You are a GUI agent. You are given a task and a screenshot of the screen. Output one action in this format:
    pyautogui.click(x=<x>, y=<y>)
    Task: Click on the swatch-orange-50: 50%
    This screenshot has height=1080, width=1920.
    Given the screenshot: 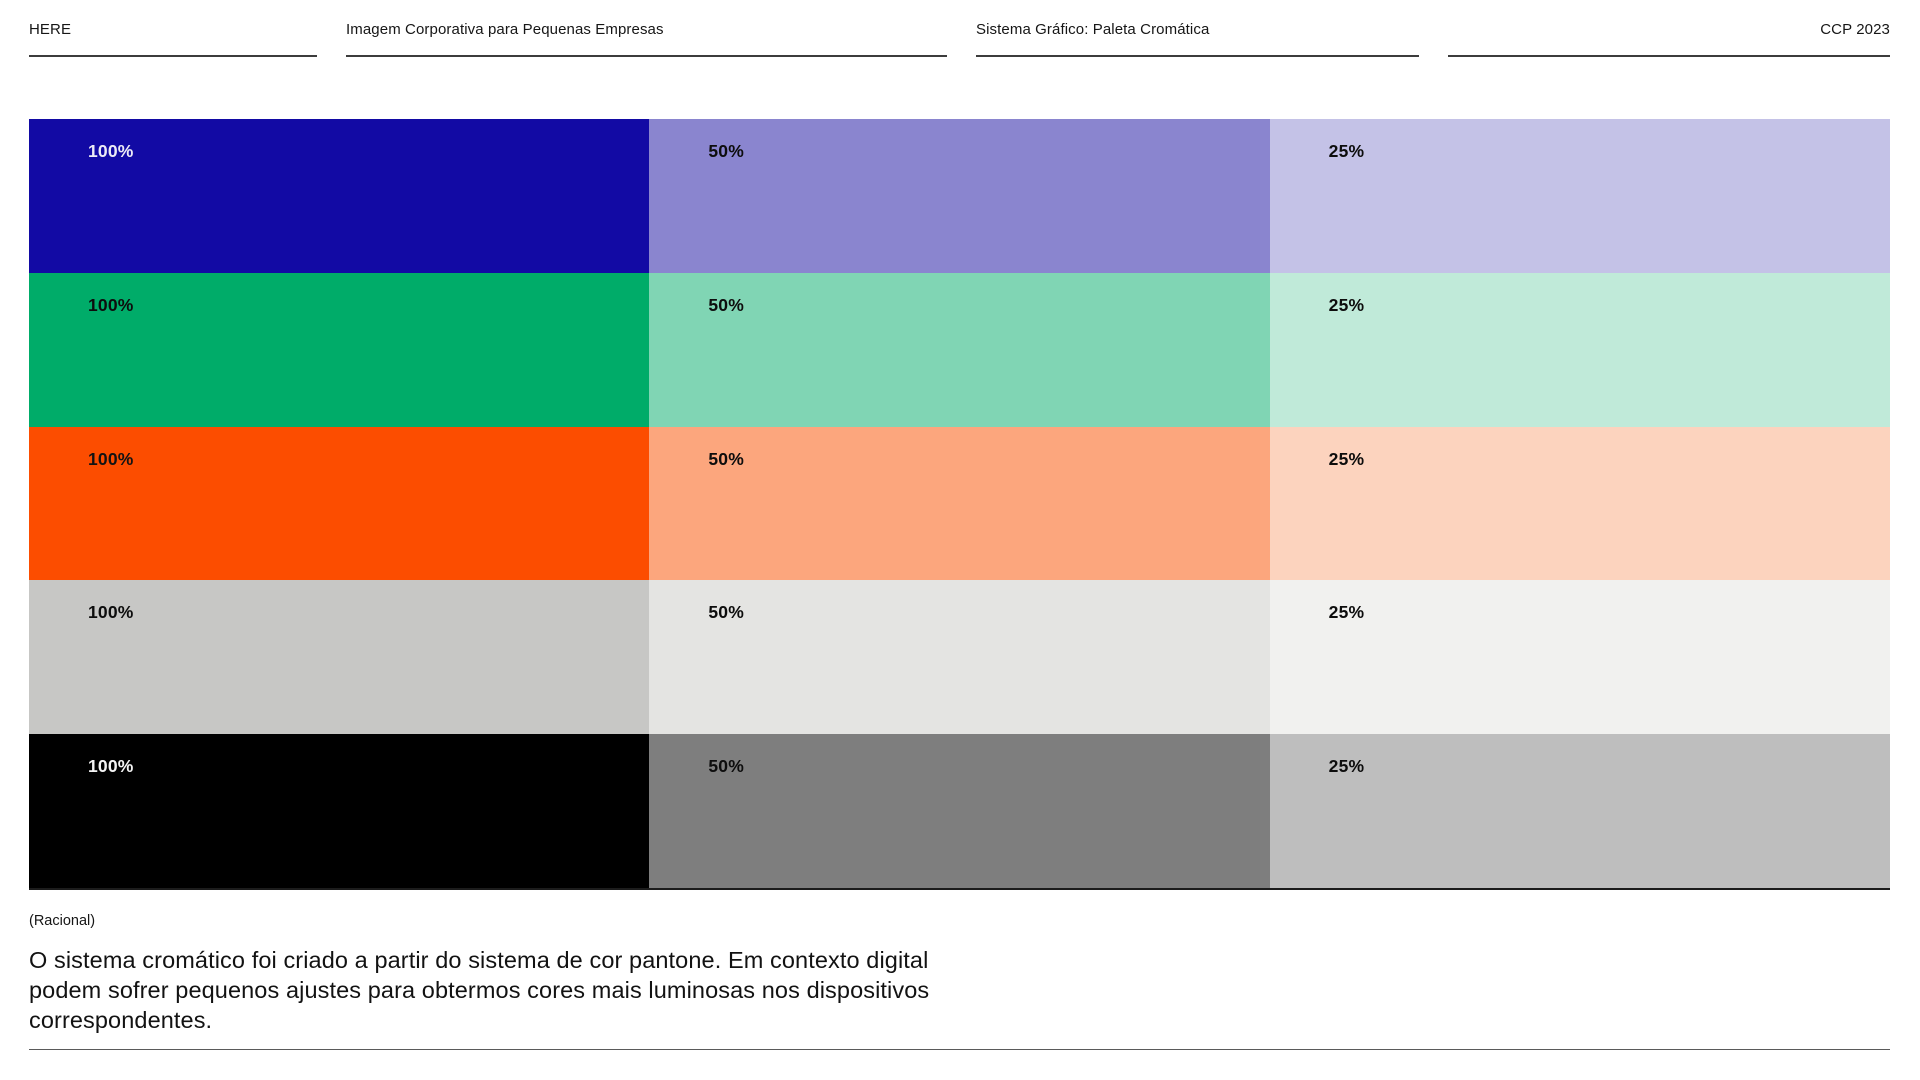 What is the action you would take?
    pyautogui.click(x=959, y=503)
    